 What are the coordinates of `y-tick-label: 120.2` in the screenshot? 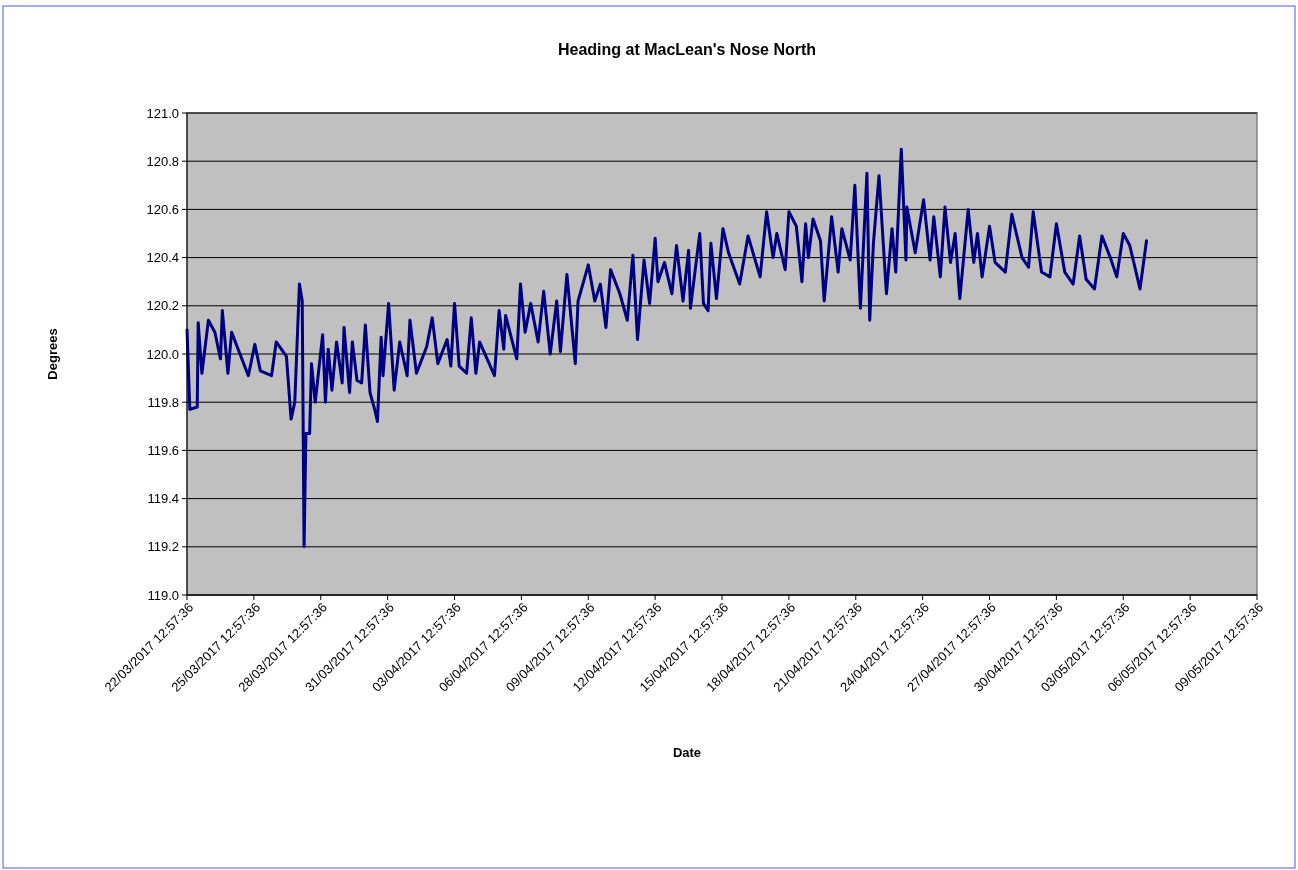 It's located at (162, 306).